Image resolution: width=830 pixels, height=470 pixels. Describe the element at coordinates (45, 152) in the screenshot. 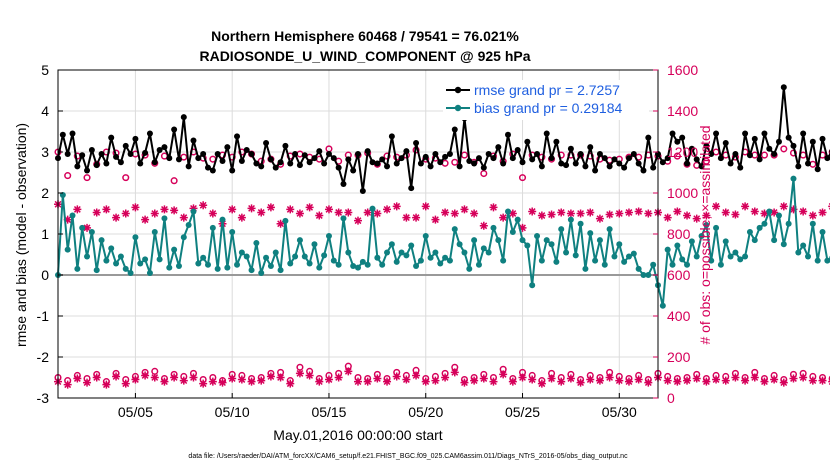

I see `y-left-tick-label-6: 3` at that location.